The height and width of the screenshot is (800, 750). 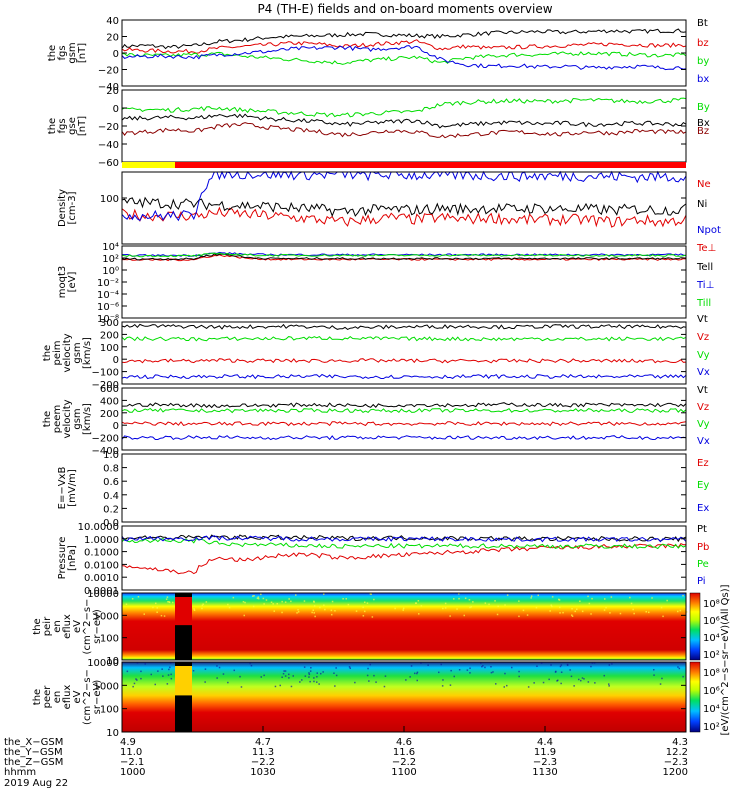 I want to click on y-tick-label: −400, so click(x=105, y=451).